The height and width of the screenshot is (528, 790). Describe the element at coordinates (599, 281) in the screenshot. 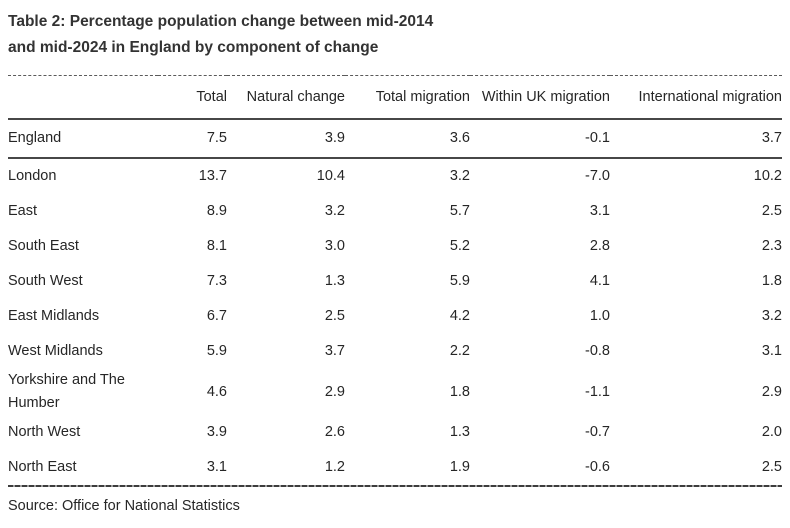

I see `value-cell: 4.1` at that location.